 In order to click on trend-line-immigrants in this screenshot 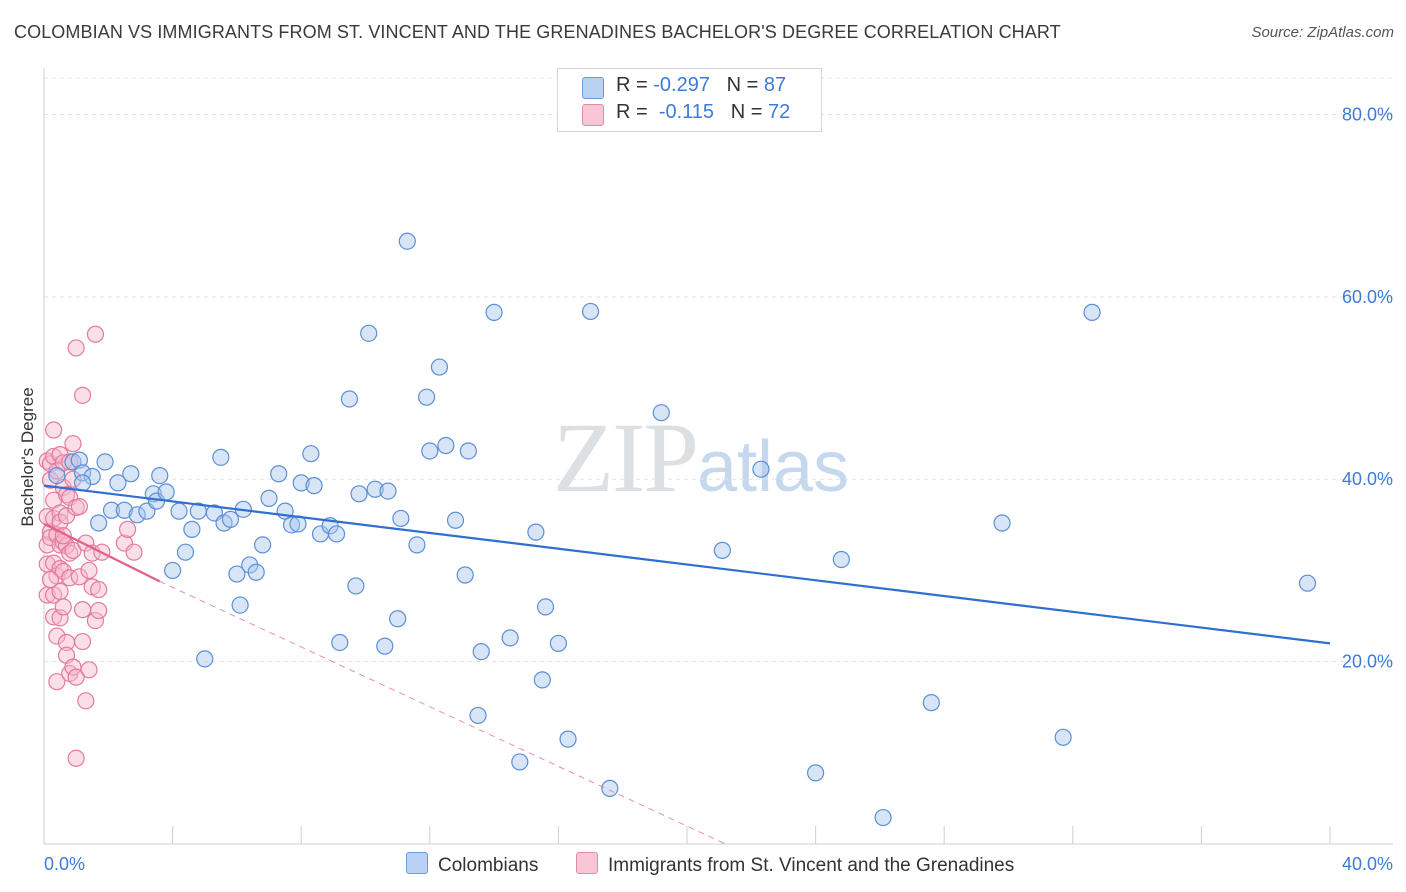, I will do `click(102, 552)`.